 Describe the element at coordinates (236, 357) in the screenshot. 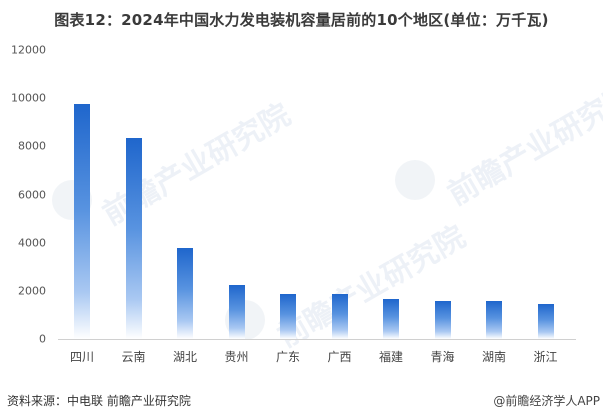

I see `x-tick-label: 贵州` at that location.